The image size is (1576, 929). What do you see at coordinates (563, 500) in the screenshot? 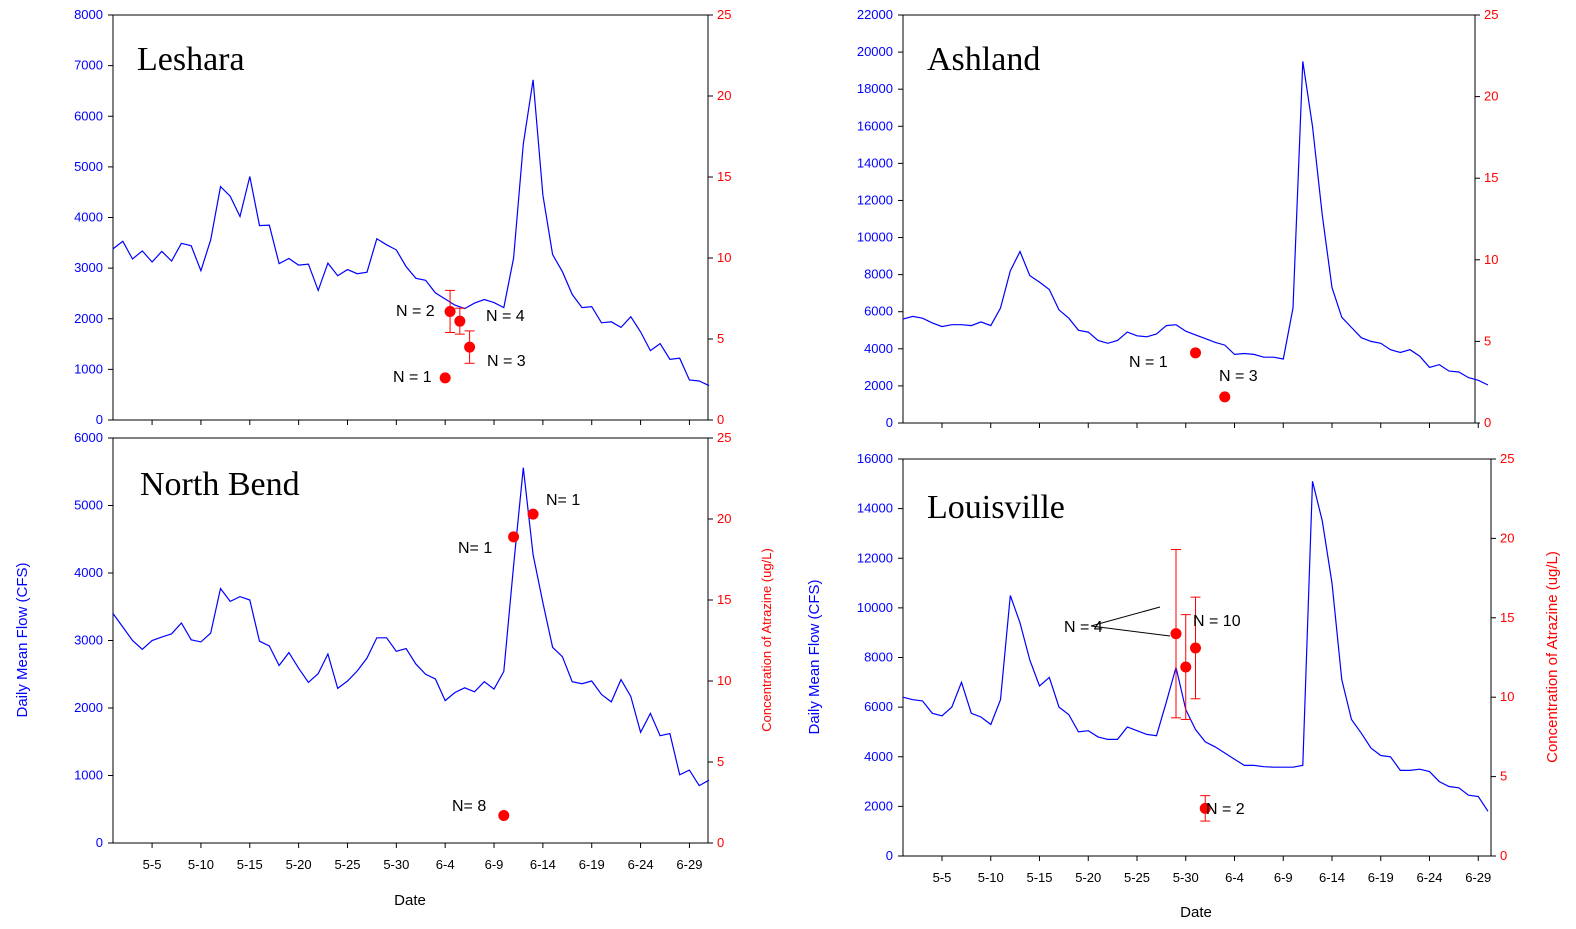
I see `n-label: N= 1` at bounding box center [563, 500].